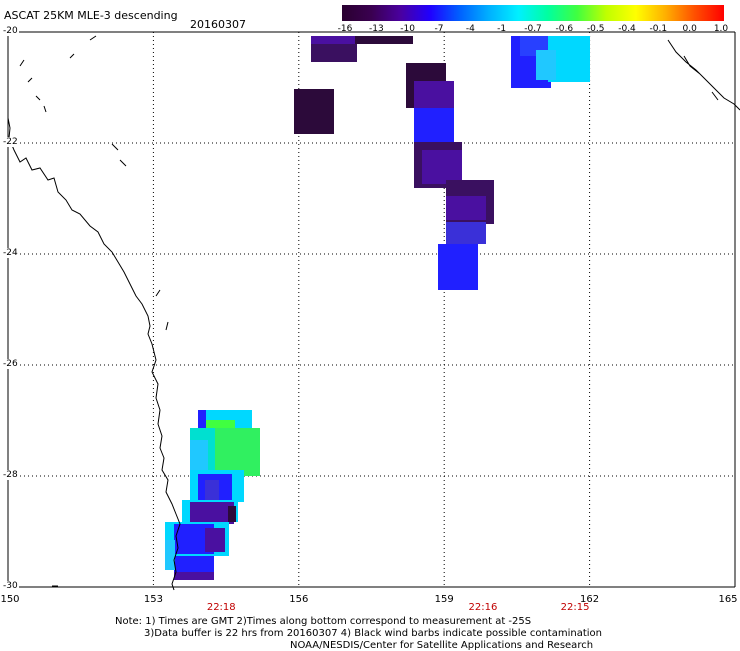 The height and width of the screenshot is (651, 740). I want to click on latitude-label: -30, so click(10, 586).